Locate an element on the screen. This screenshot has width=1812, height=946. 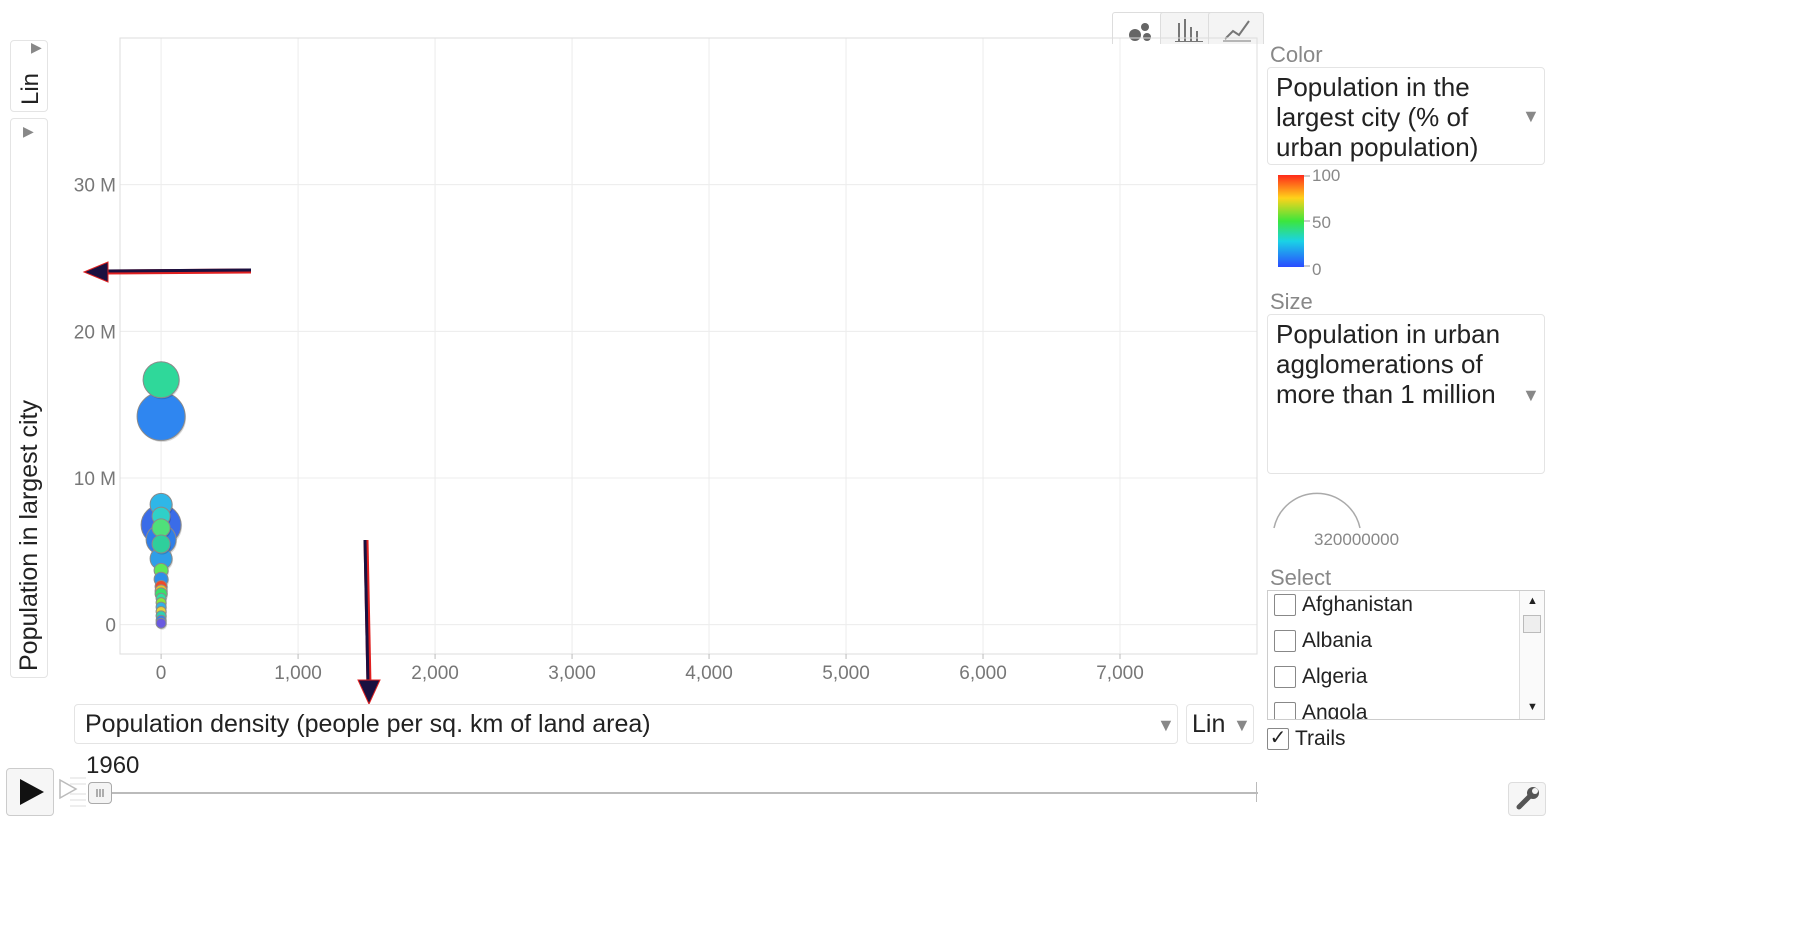
x-tick-label: 4,000 is located at coordinates (709, 673).